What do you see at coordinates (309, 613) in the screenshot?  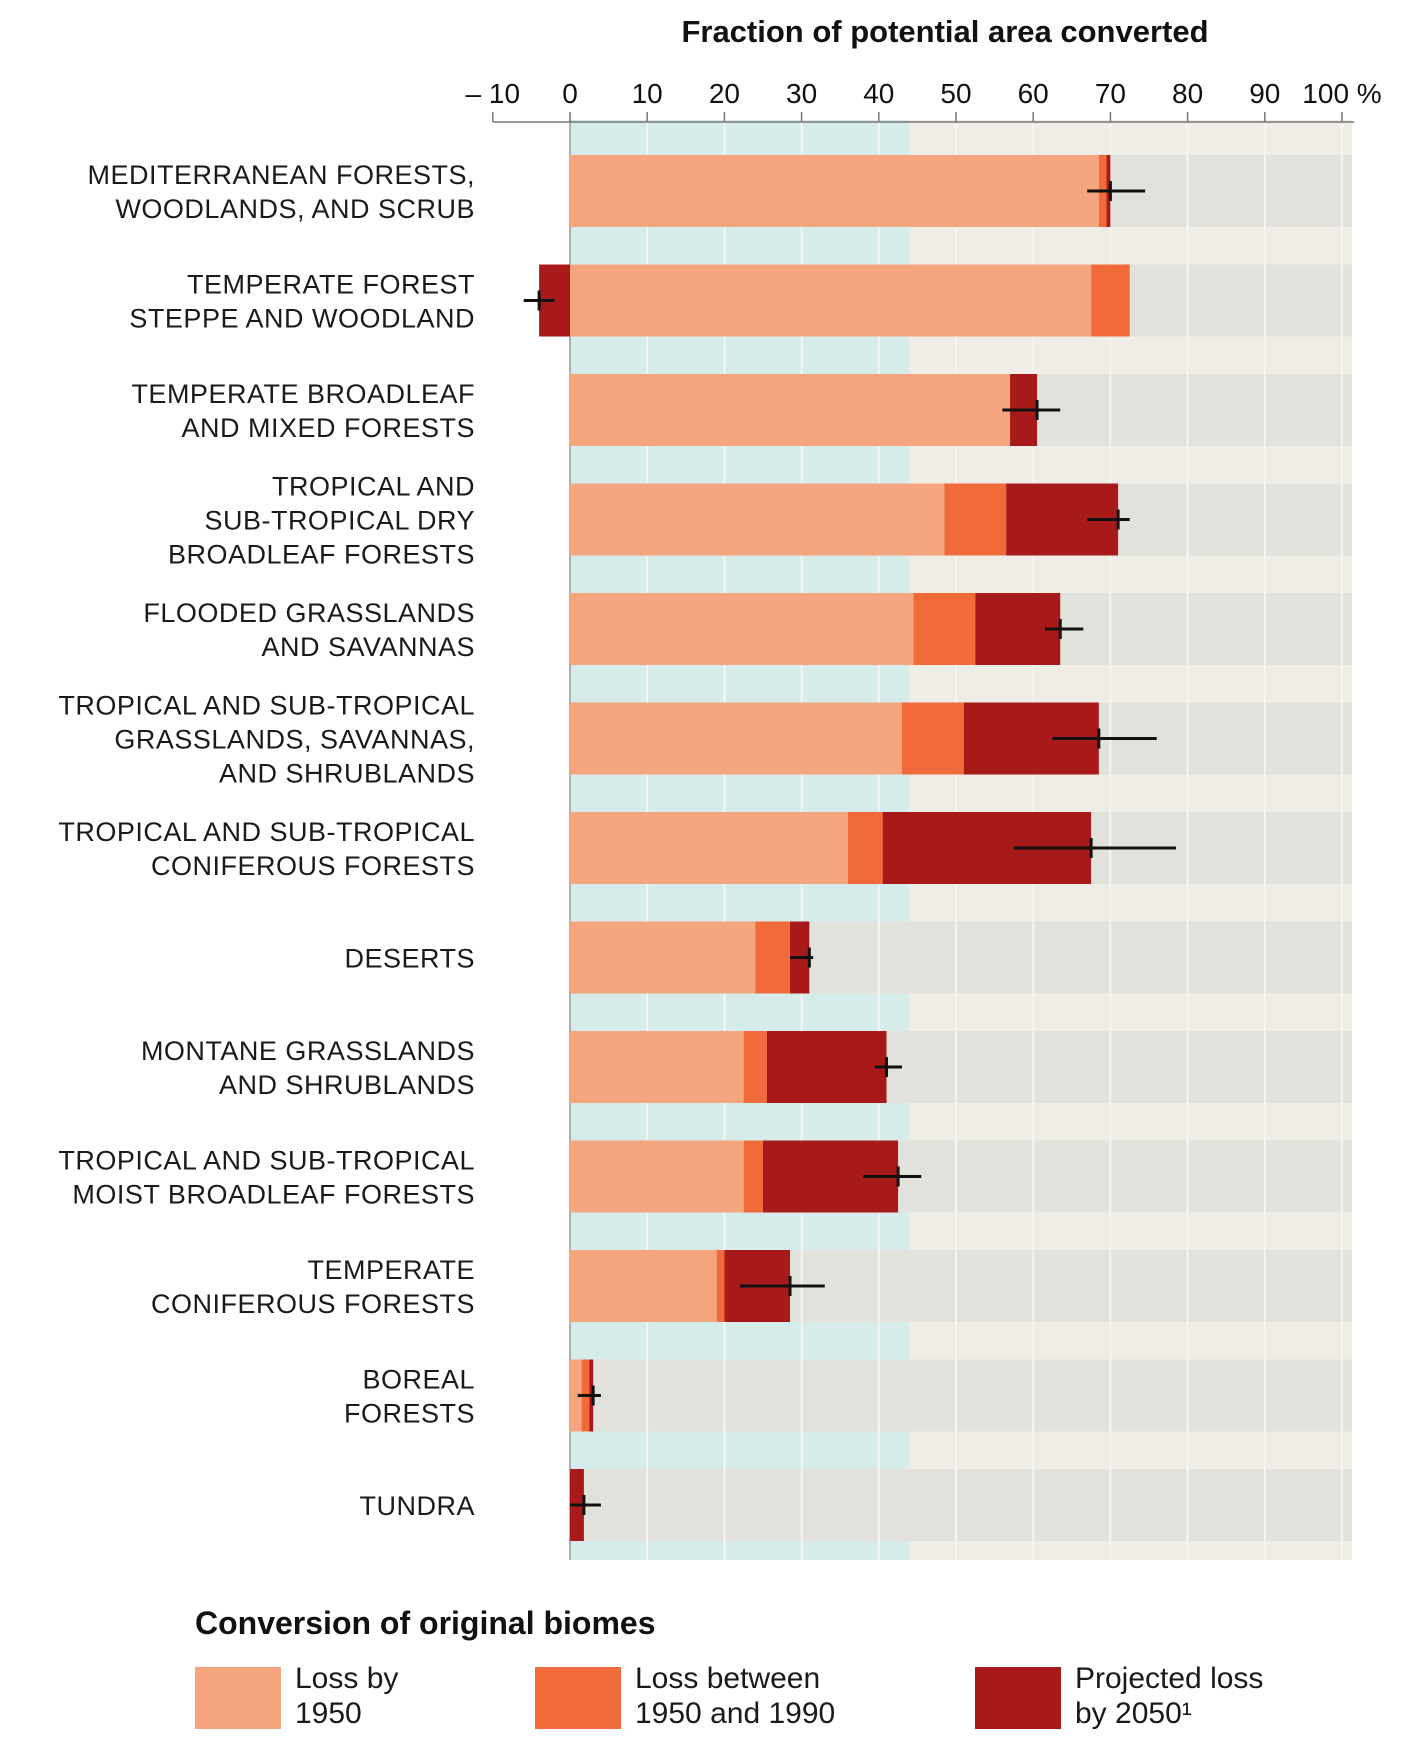 I see `category-label: FLOODED GRASSLANDS` at bounding box center [309, 613].